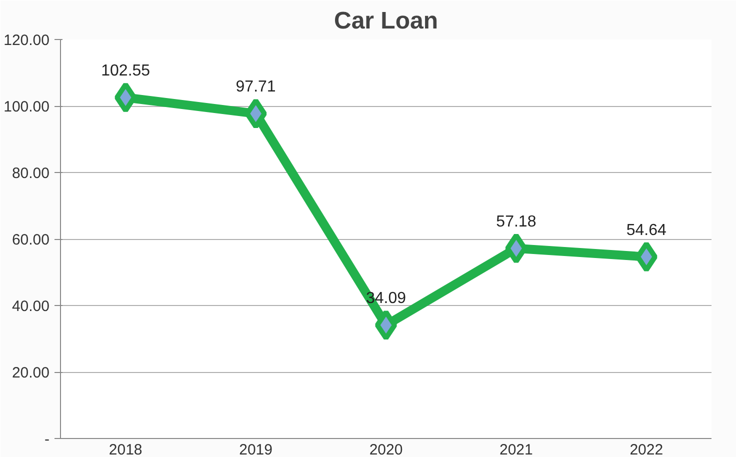 The image size is (740, 461). What do you see at coordinates (31, 240) in the screenshot?
I see `y-tick-label: 60.00` at bounding box center [31, 240].